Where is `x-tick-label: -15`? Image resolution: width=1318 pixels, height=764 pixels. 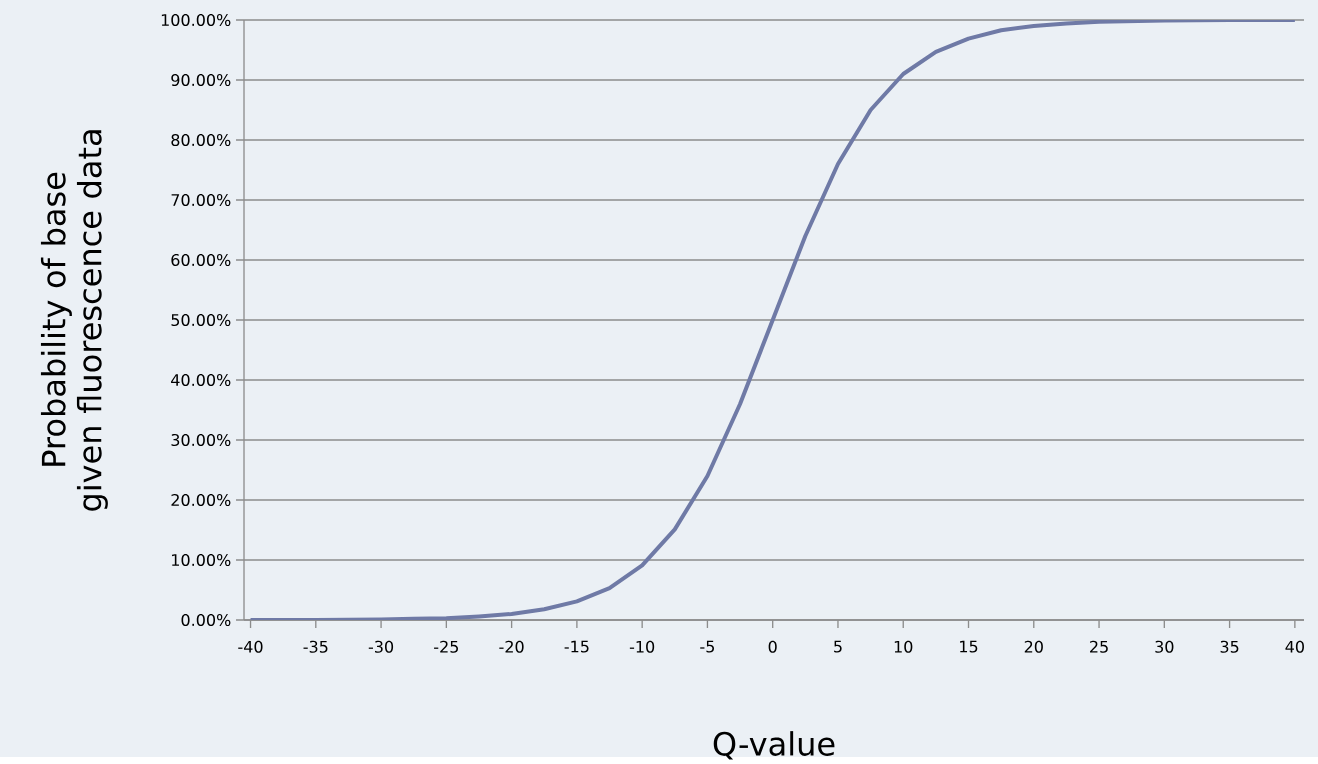 x-tick-label: -15 is located at coordinates (576, 646).